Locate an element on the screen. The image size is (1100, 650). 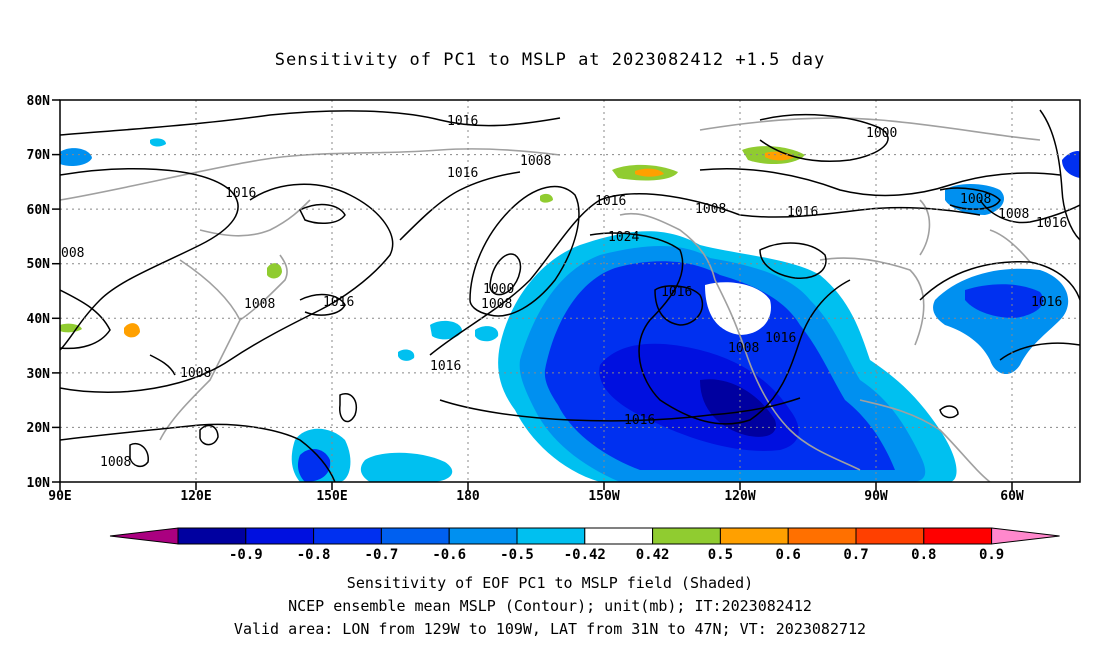
lon-label: 90W is located at coordinates (876, 496).